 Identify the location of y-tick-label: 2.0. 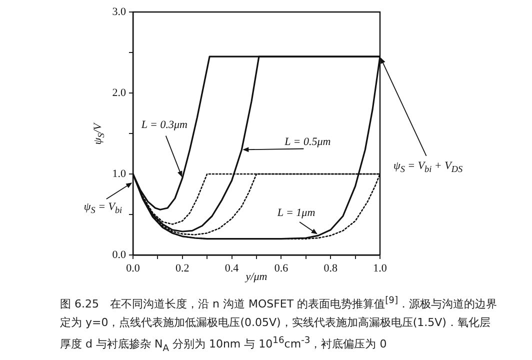
(119, 92).